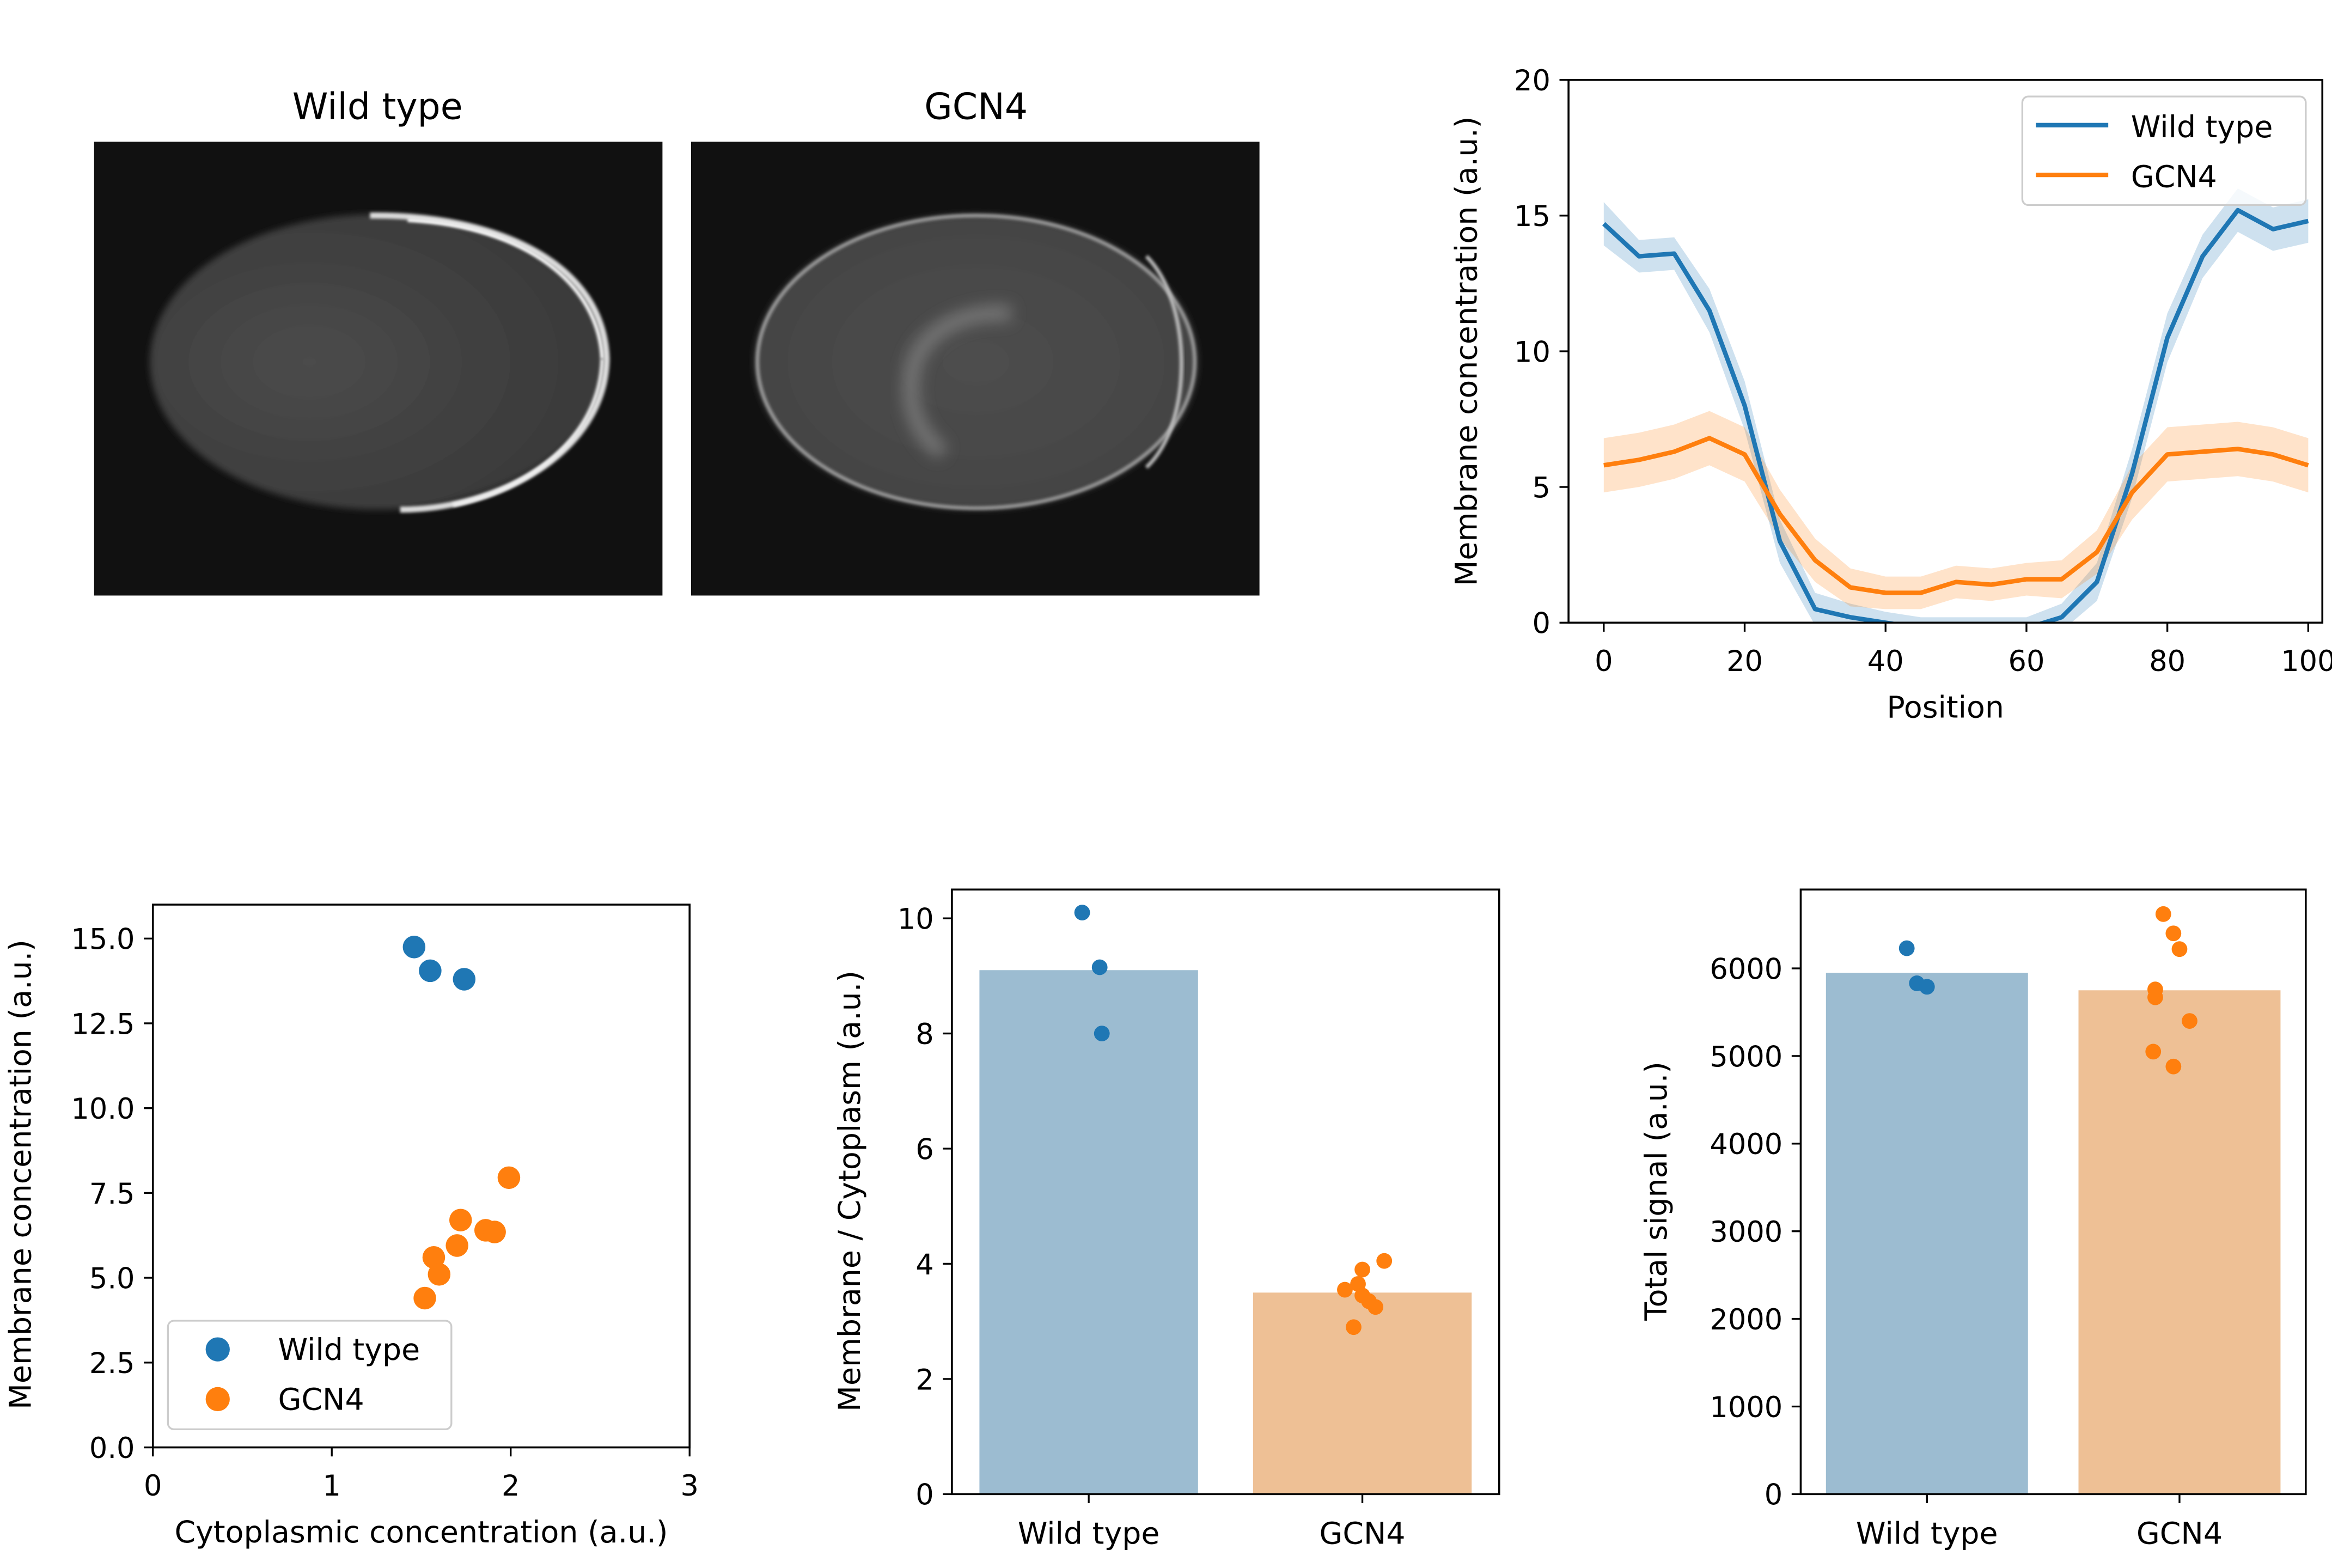  I want to click on plot-b-ytick-label: 7.5, so click(112, 1194).